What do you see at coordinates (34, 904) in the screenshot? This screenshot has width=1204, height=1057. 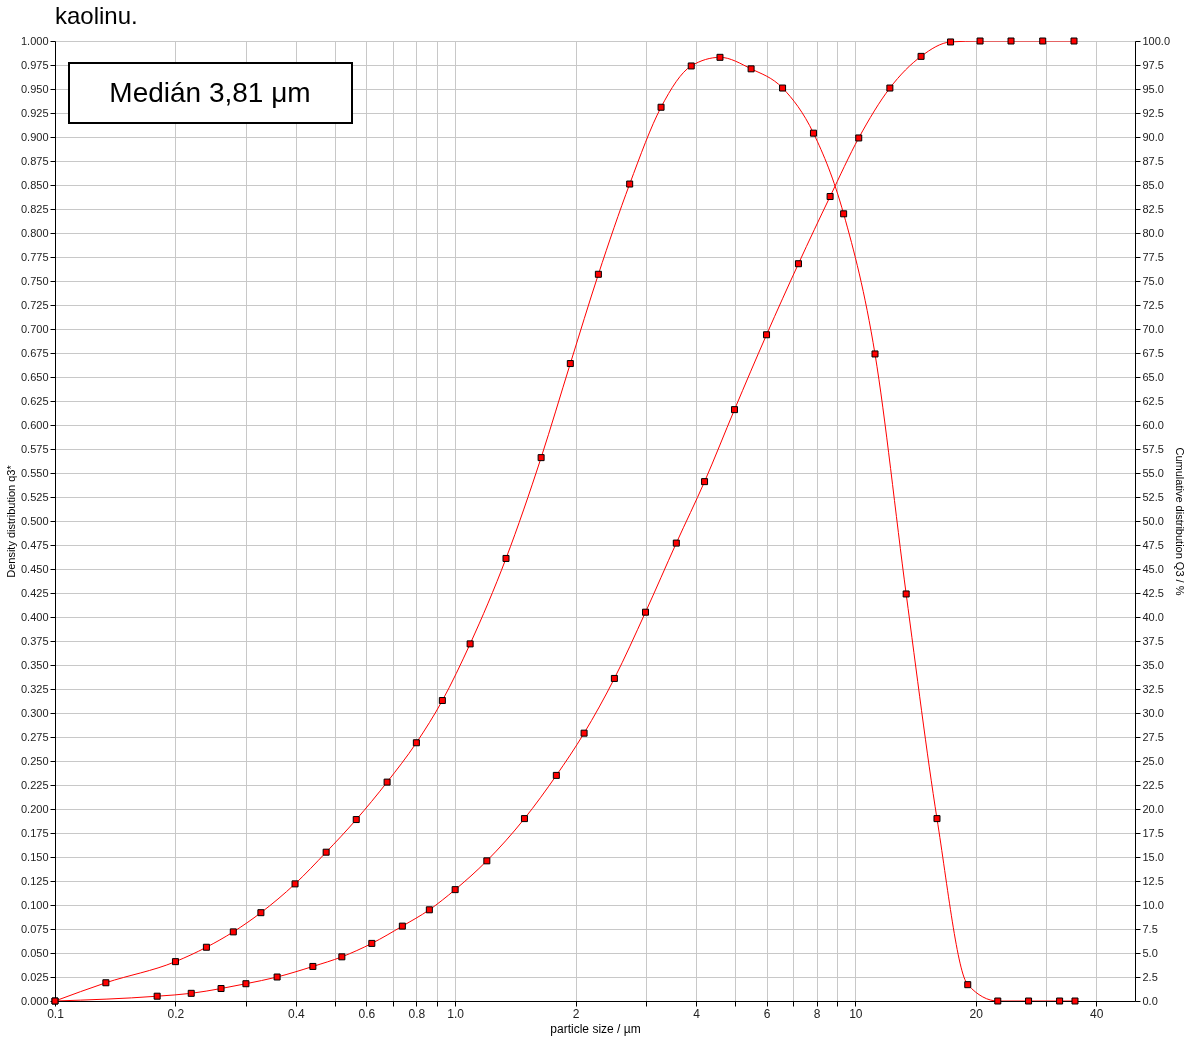 I see `y-tick-label: 0.100` at bounding box center [34, 904].